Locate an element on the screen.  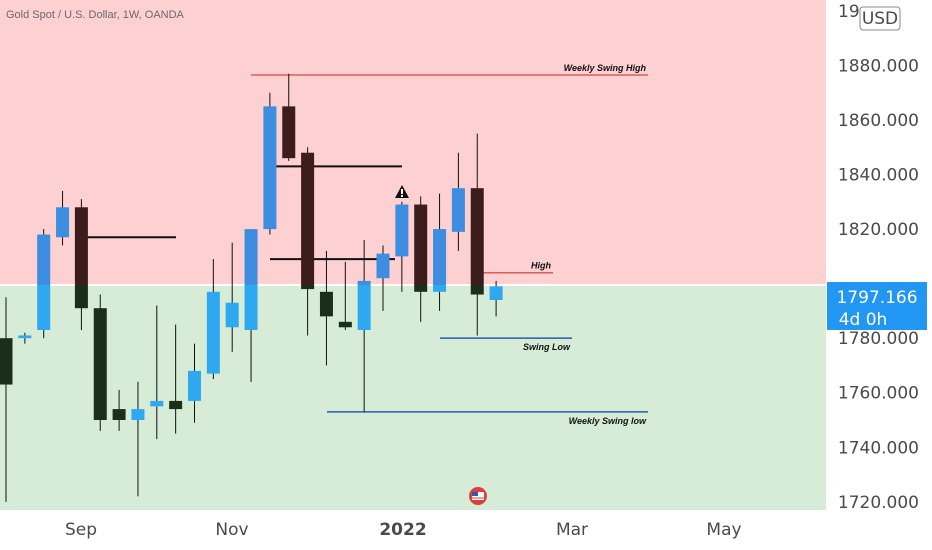
bar-countdown: 4d 0h is located at coordinates (863, 320).